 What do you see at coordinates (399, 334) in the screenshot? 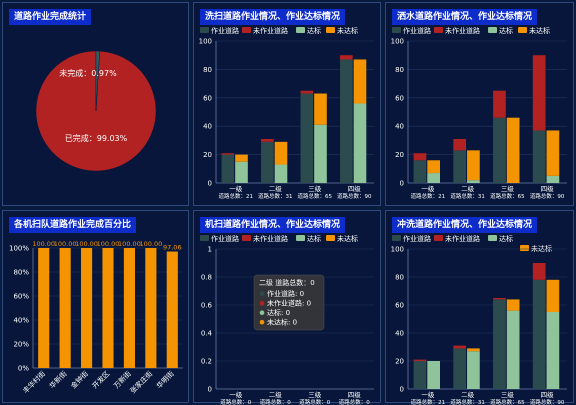
I see `y-tick-label: 40` at bounding box center [399, 334].